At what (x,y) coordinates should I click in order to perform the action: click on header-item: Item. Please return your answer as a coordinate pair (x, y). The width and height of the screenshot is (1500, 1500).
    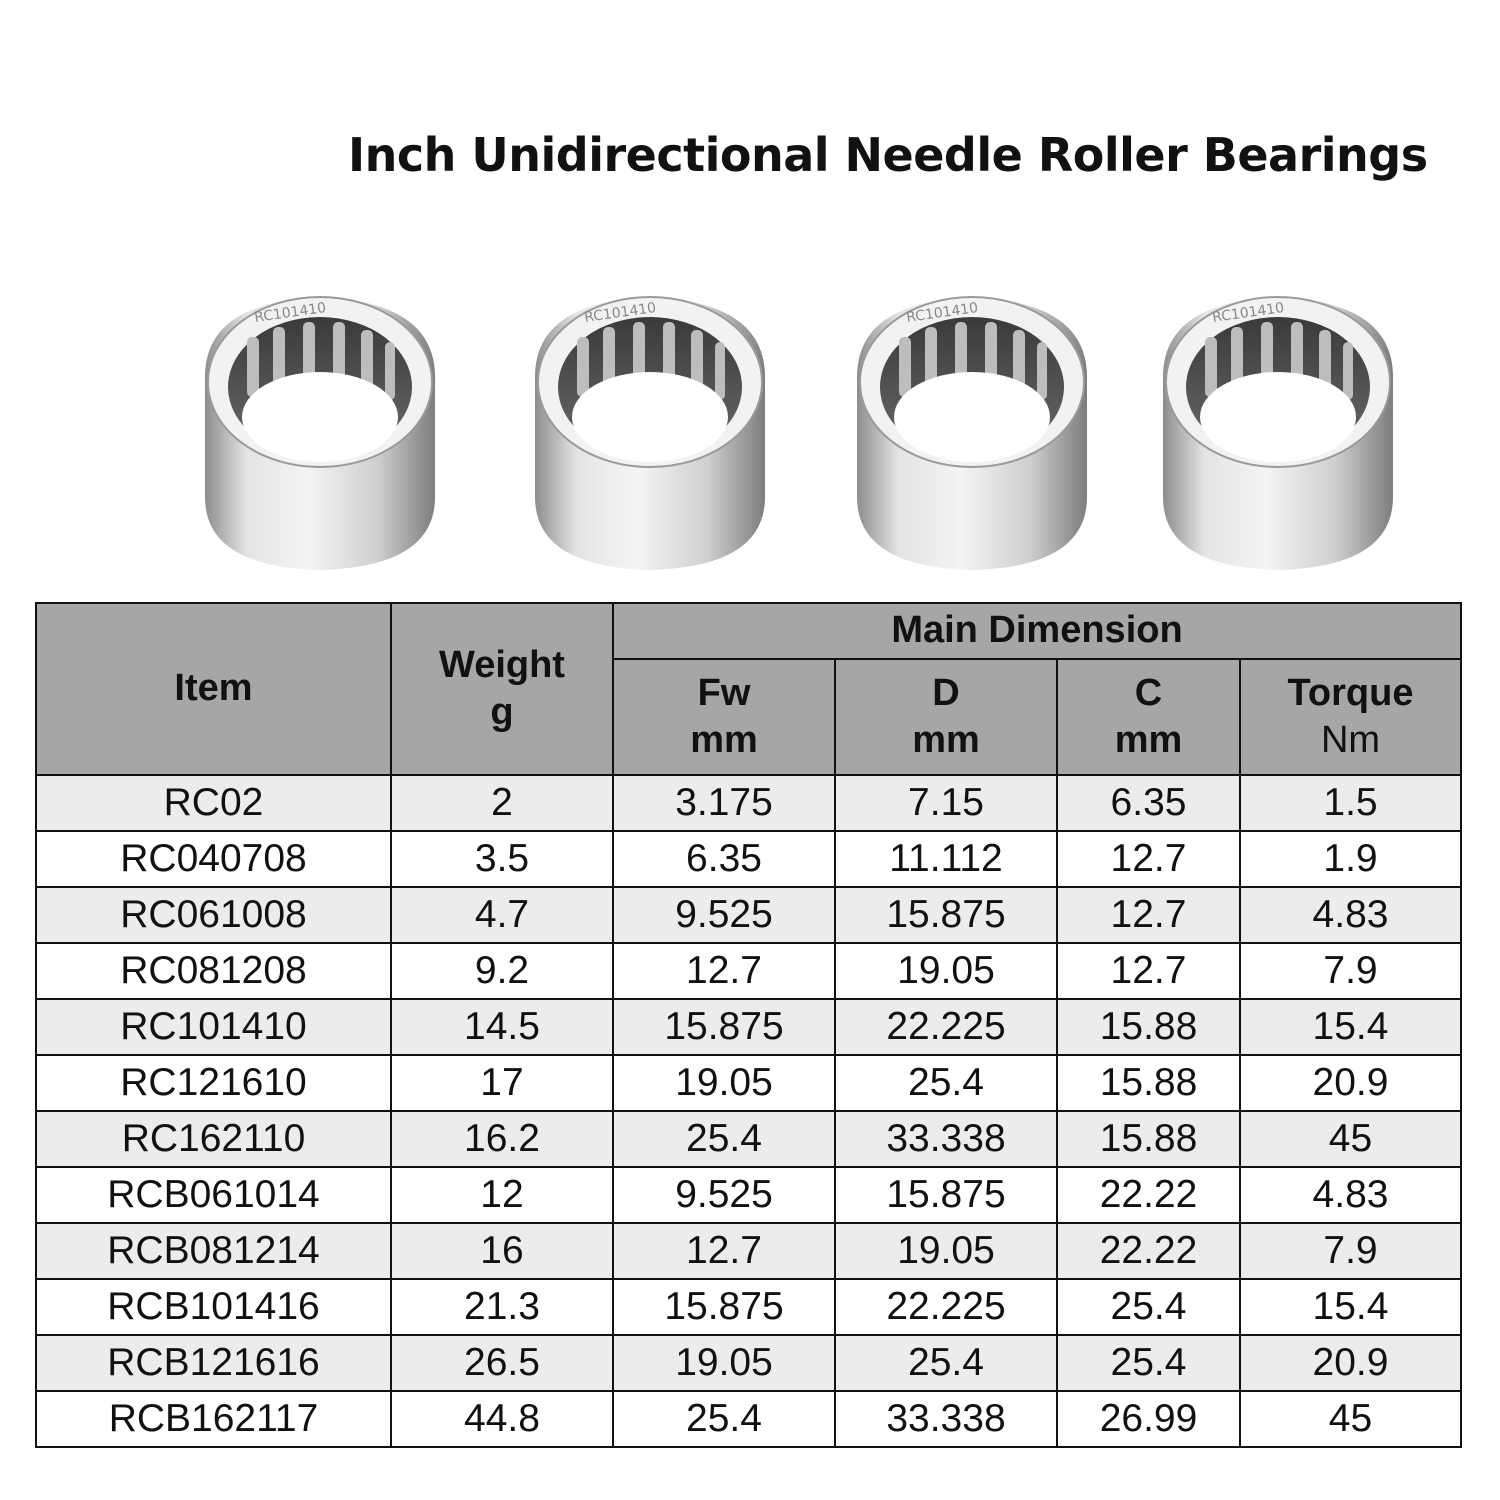
    Looking at the image, I should click on (213, 689).